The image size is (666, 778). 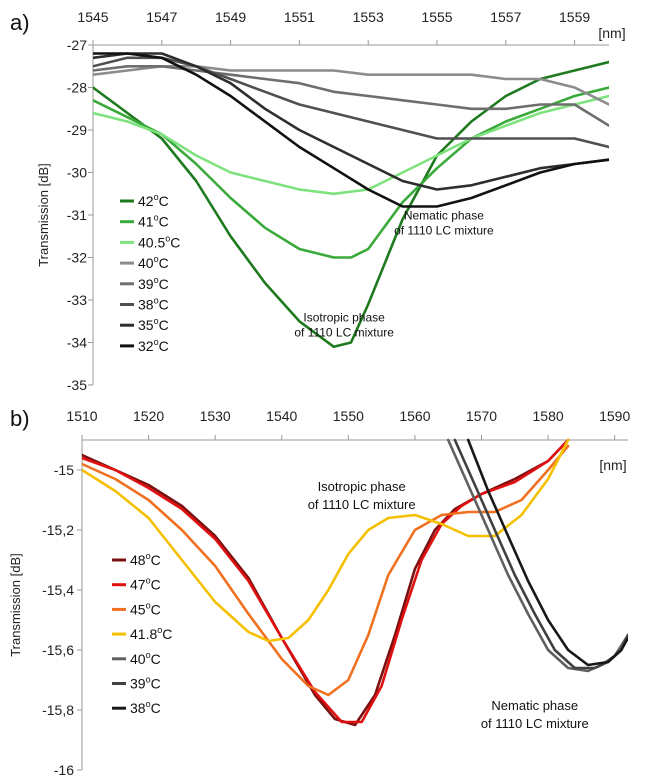 I want to click on x-tick-label: 1560, so click(x=414, y=416).